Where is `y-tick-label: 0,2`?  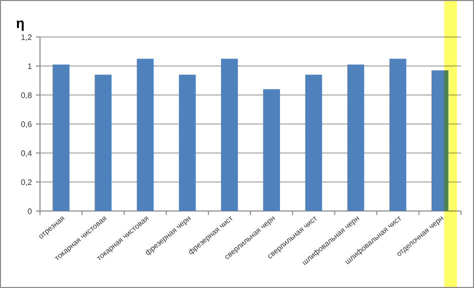
y-tick-label: 0,2 is located at coordinates (26, 182).